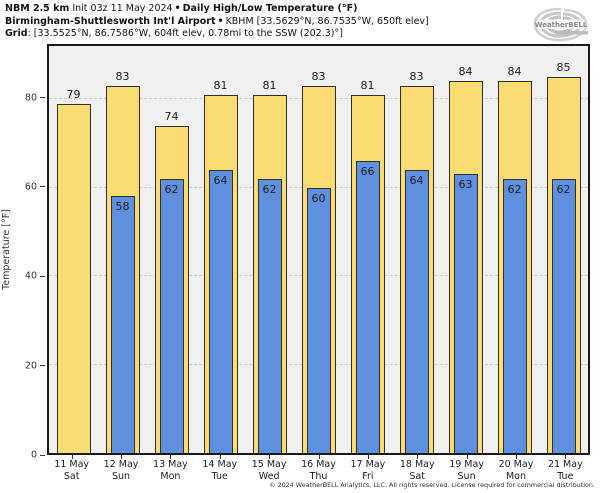 This screenshot has width=600, height=493. Describe the element at coordinates (122, 207) in the screenshot. I see `low-value-label: 58` at that location.